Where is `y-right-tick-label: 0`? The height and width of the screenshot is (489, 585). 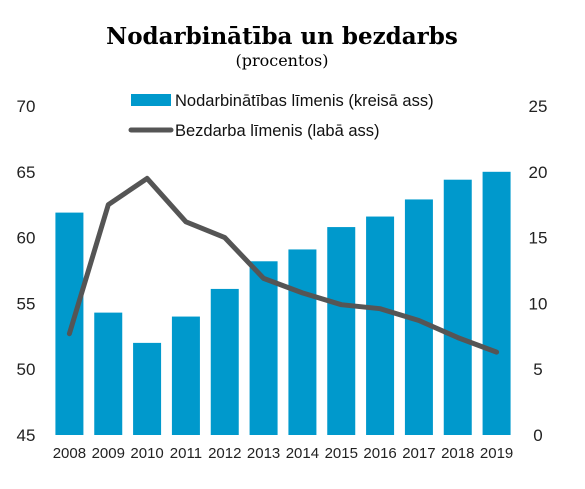 y-right-tick-label: 0 is located at coordinates (537, 435).